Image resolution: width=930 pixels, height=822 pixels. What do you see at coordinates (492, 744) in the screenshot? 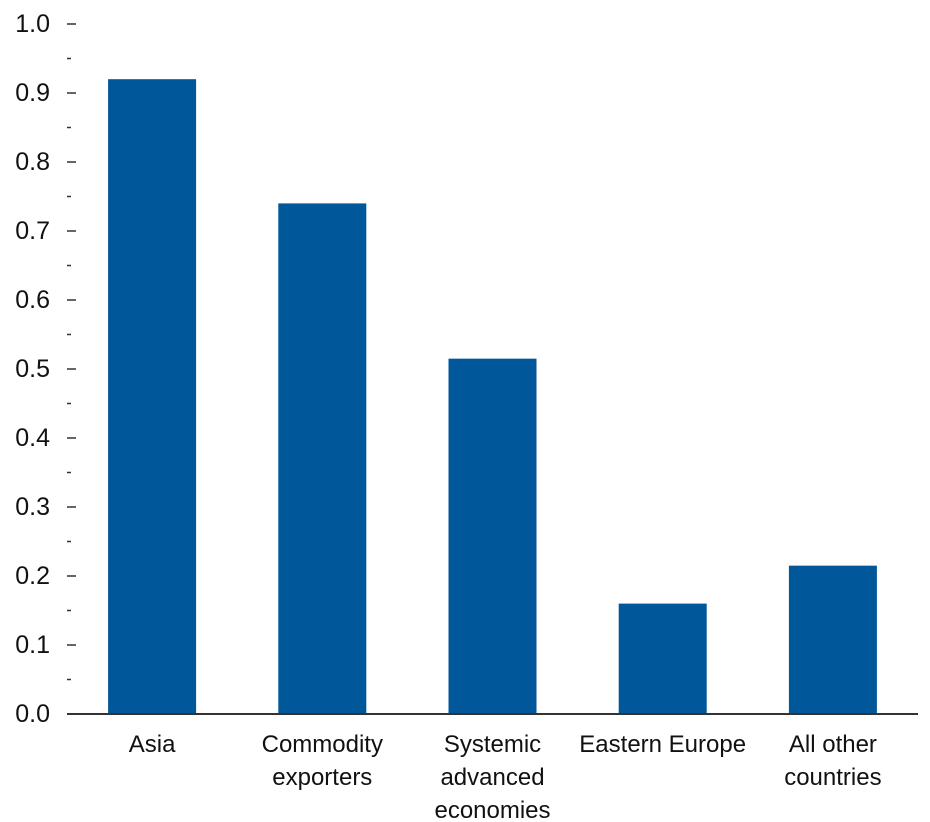
I see `x-tick-label: Systemic` at bounding box center [492, 744].